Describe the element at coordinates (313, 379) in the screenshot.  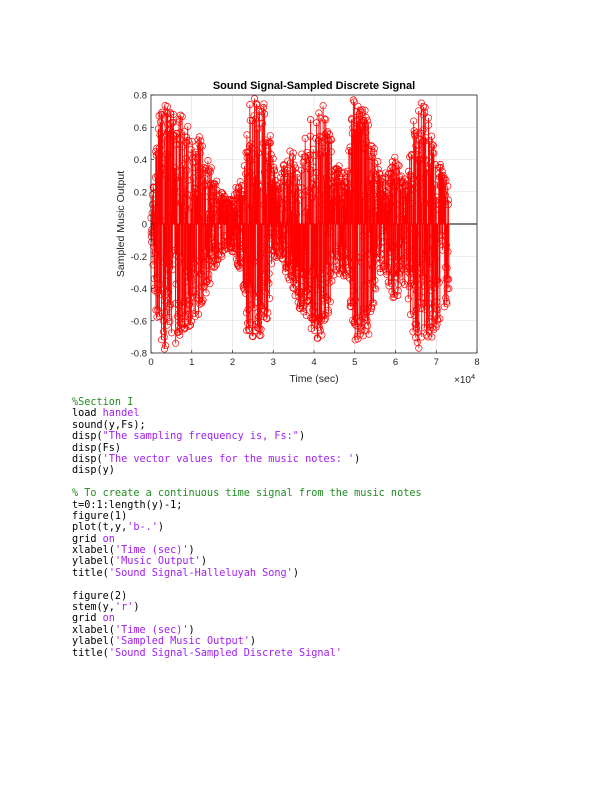
I see `x-axis-label: Time (sec)` at that location.